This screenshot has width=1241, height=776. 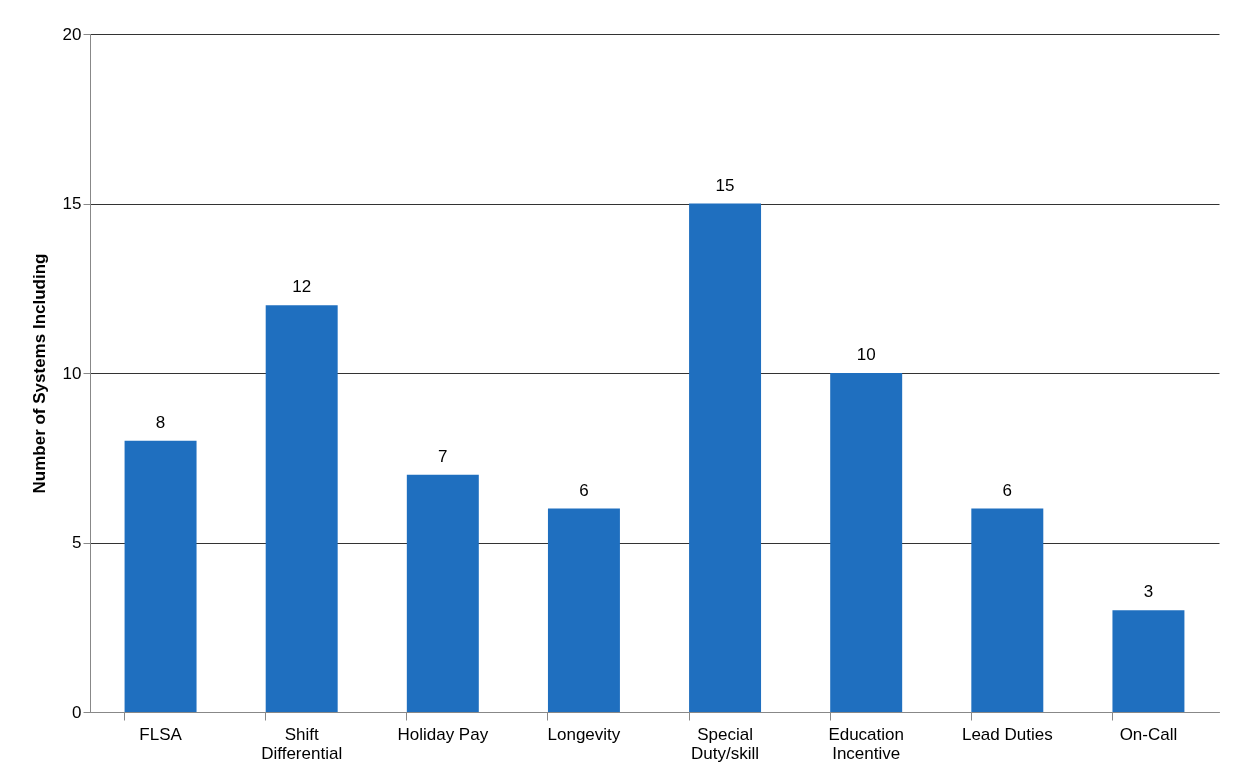 What do you see at coordinates (725, 743) in the screenshot?
I see `x-tick-label: Special Duty/skill` at bounding box center [725, 743].